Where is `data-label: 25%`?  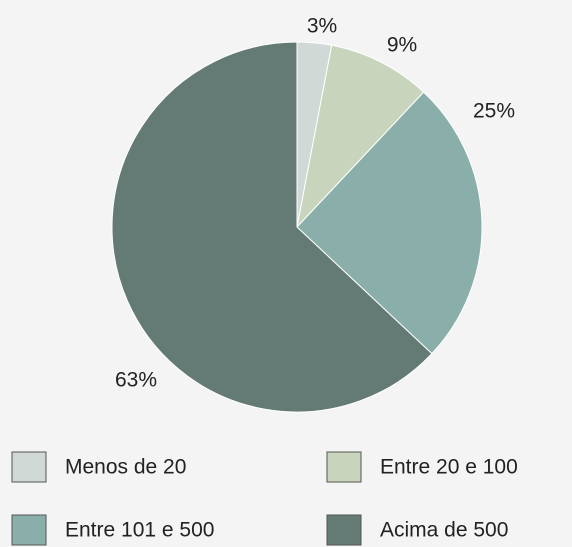 data-label: 25% is located at coordinates (494, 111).